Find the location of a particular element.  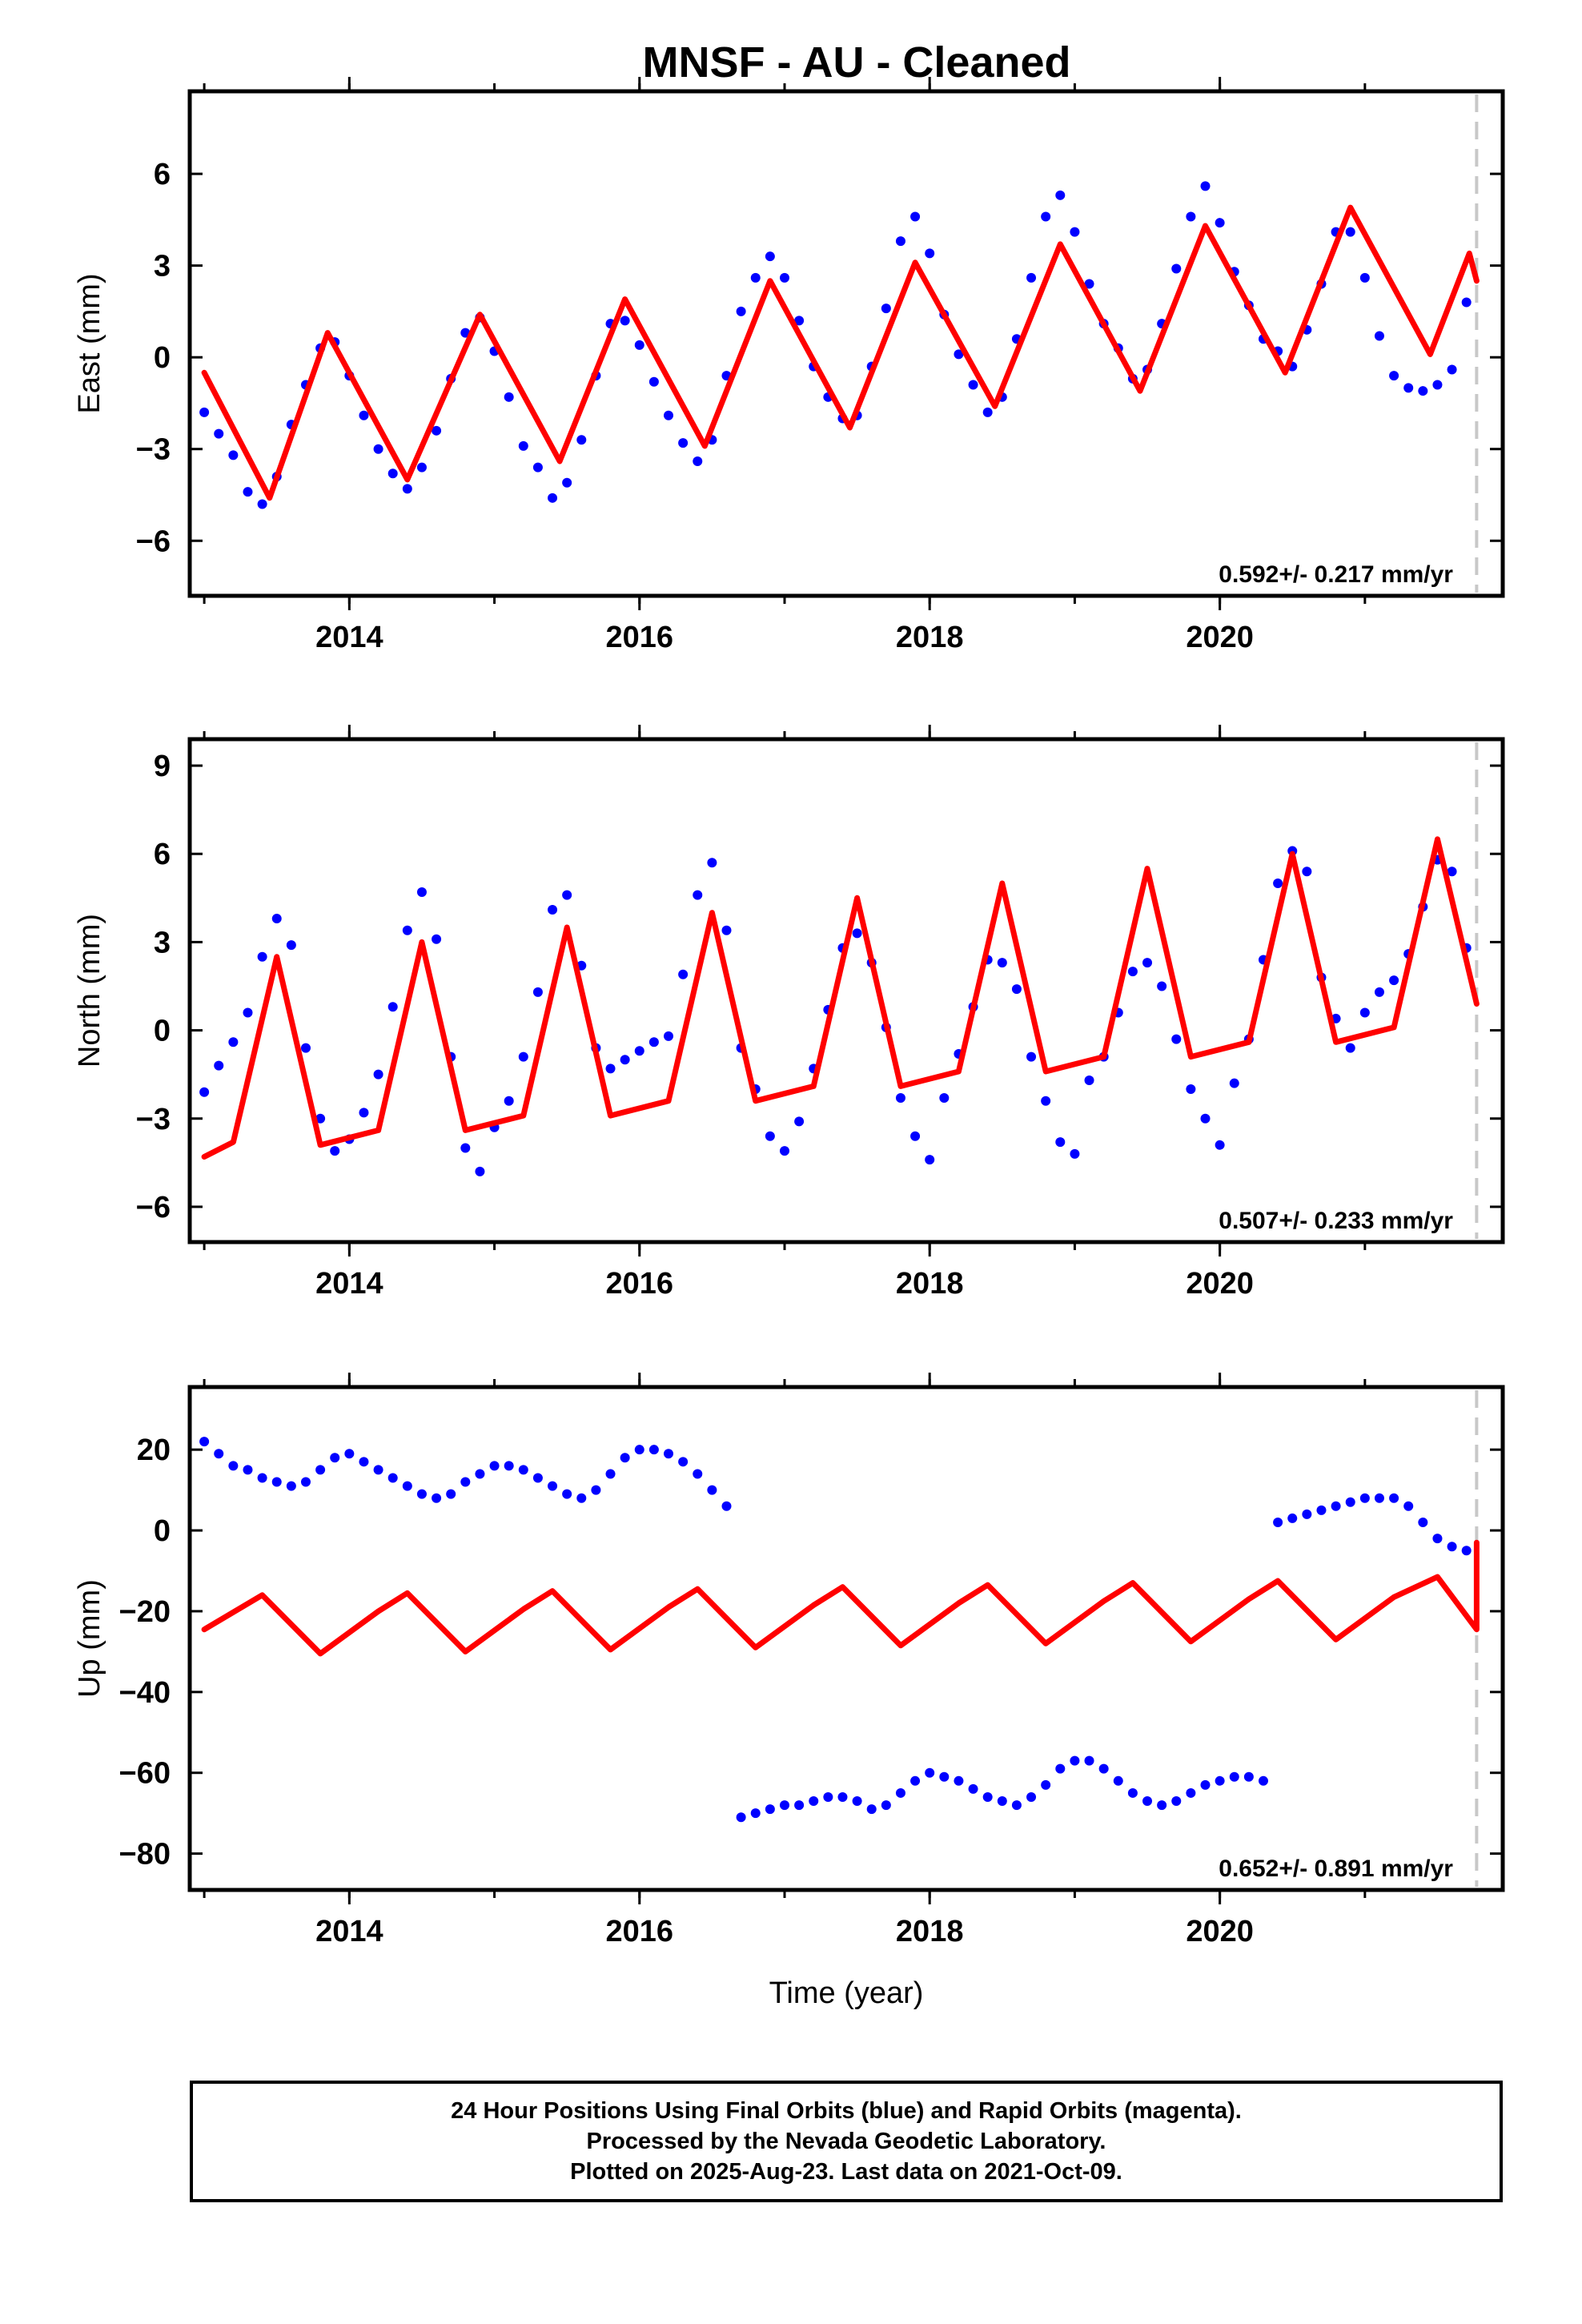

up-xtick-label: 2016 is located at coordinates (639, 1931).